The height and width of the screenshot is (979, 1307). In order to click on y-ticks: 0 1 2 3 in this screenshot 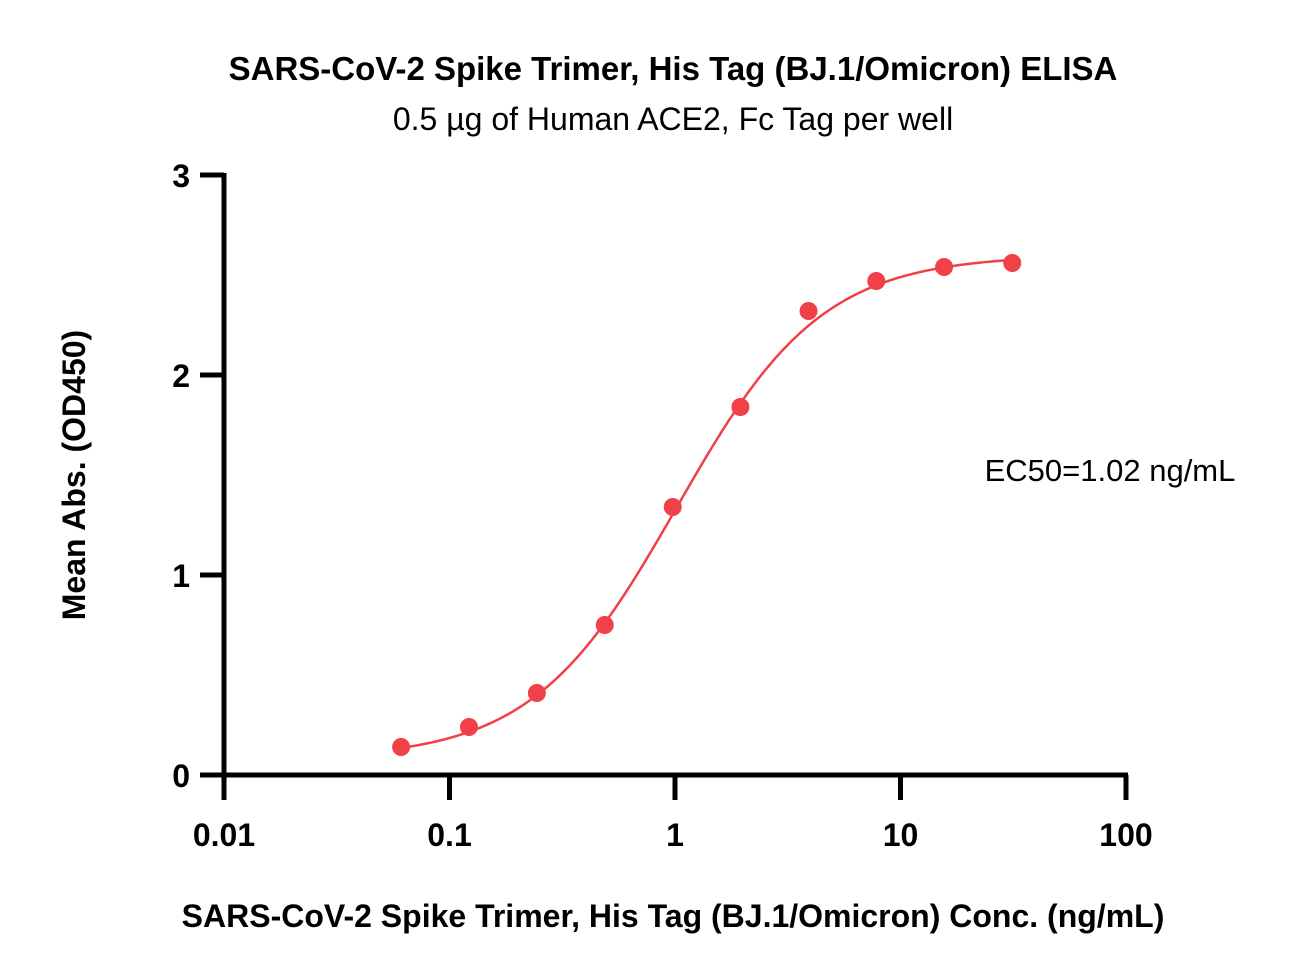, I will do `click(198, 476)`.